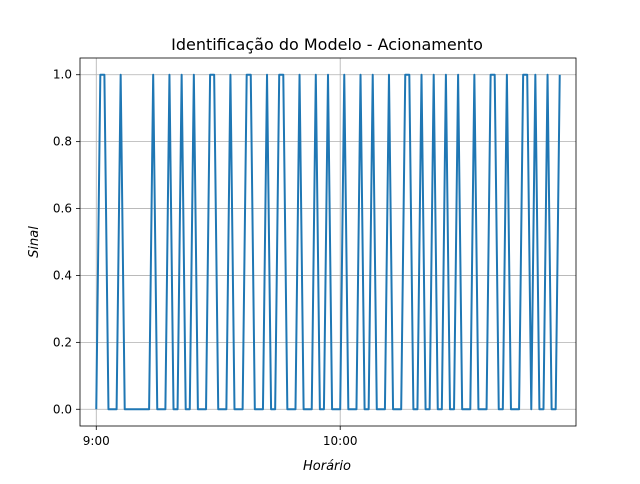 The image size is (640, 484). Describe the element at coordinates (62, 75) in the screenshot. I see `y-tick-label: 1.0` at that location.